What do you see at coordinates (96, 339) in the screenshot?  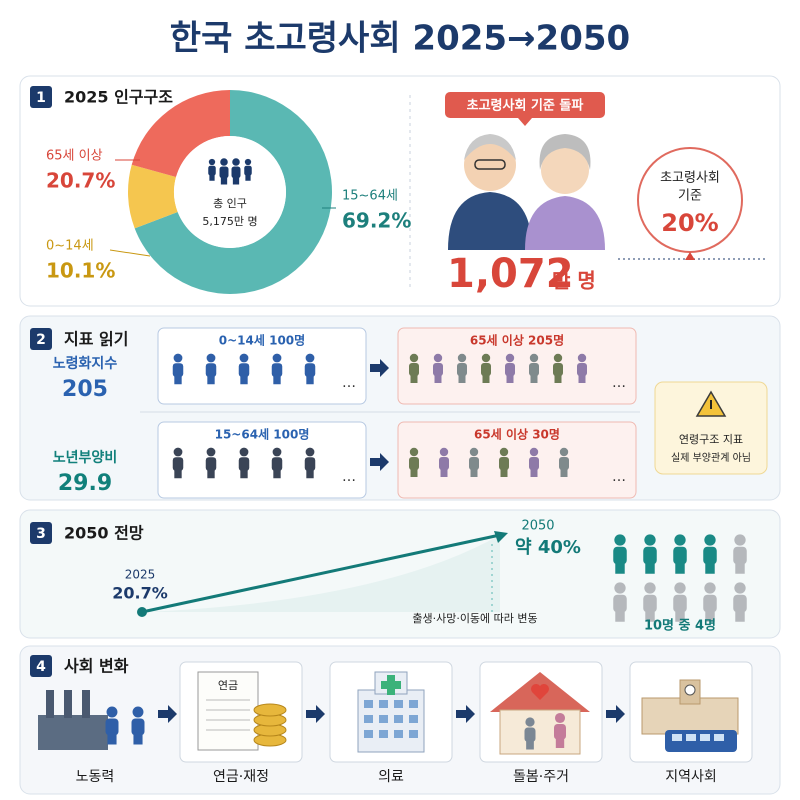 I see `label: 지표 읽기` at bounding box center [96, 339].